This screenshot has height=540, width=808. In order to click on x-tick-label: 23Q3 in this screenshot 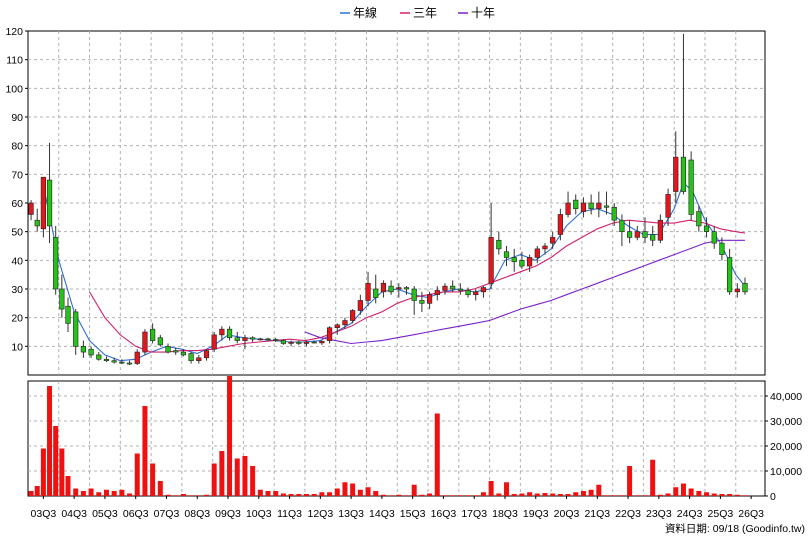, I will do `click(659, 514)`.